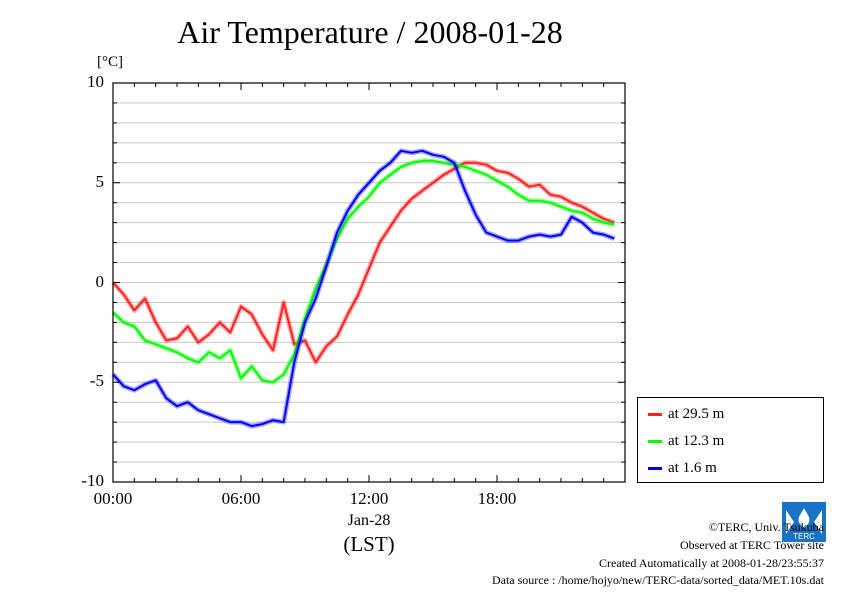 The image size is (842, 595). Describe the element at coordinates (655, 414) in the screenshot. I see `legend-swatch-red` at that location.